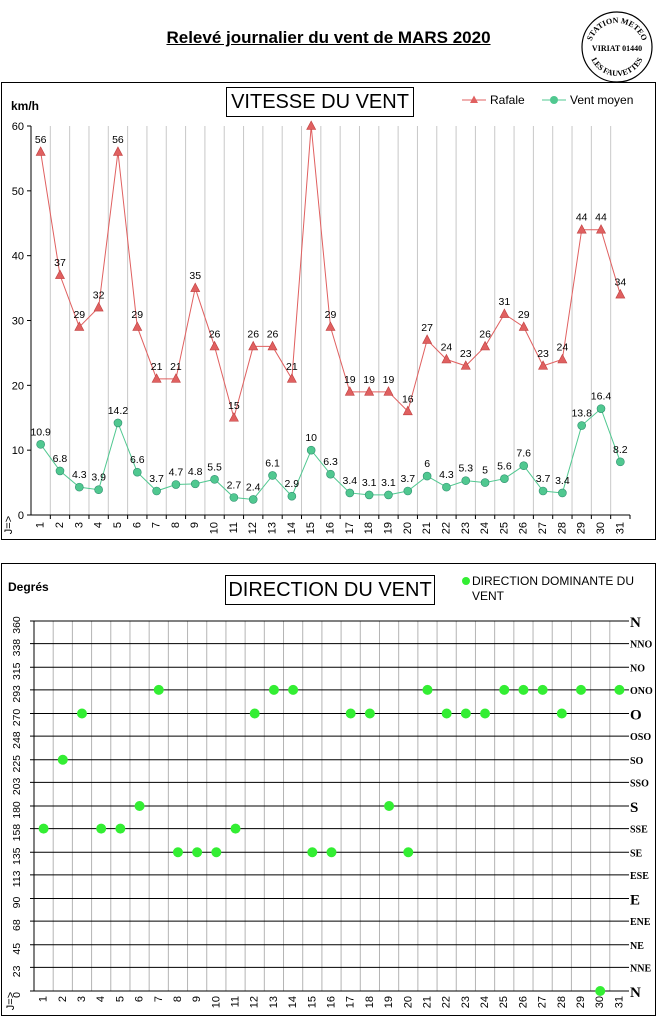  What do you see at coordinates (620, 450) in the screenshot?
I see `vent-moyen-data-label: 8.2` at bounding box center [620, 450].